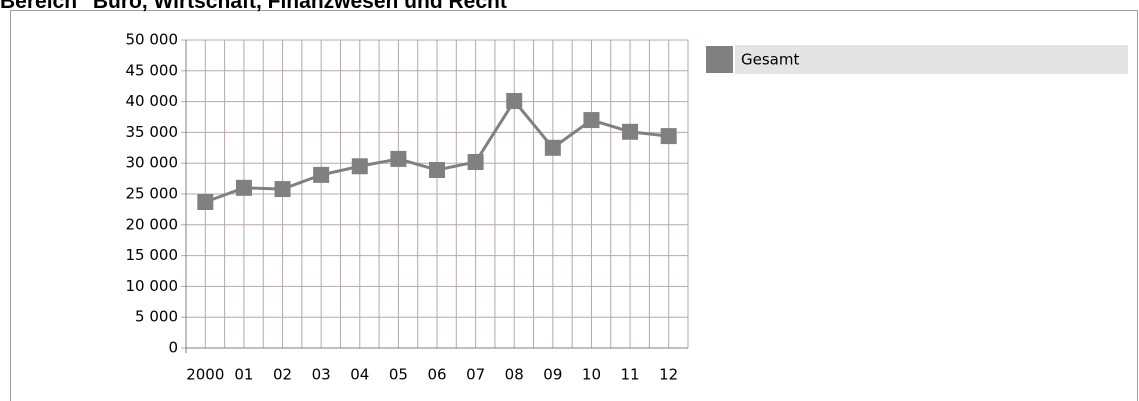  I want to click on y-tick-label: 40 000, so click(152, 101).